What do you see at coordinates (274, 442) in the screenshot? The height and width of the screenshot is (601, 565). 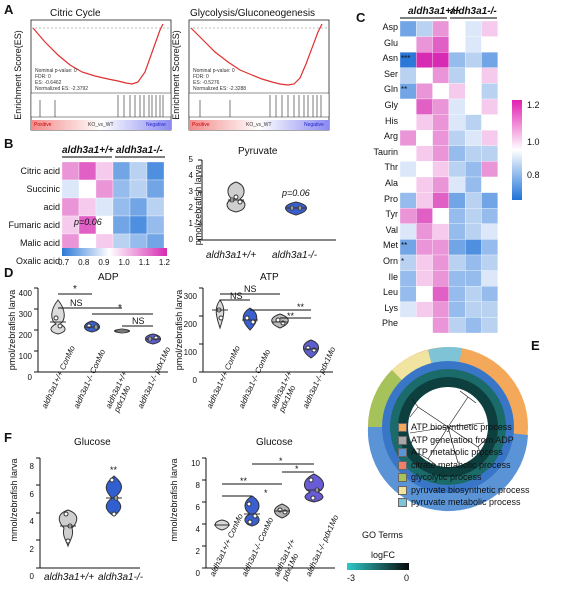 I see `f2-title: Glucose` at bounding box center [274, 442].